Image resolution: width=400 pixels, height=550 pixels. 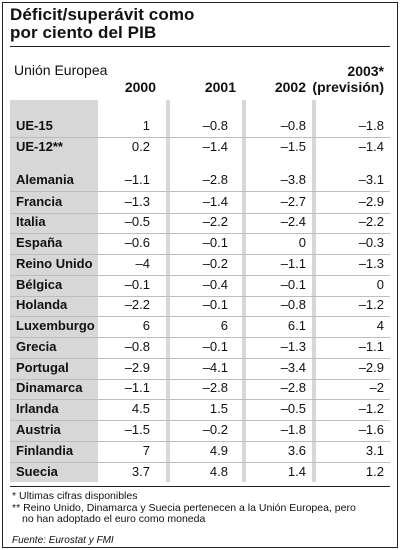 What do you see at coordinates (200, 486) in the screenshot?
I see `bottom-rule` at bounding box center [200, 486].